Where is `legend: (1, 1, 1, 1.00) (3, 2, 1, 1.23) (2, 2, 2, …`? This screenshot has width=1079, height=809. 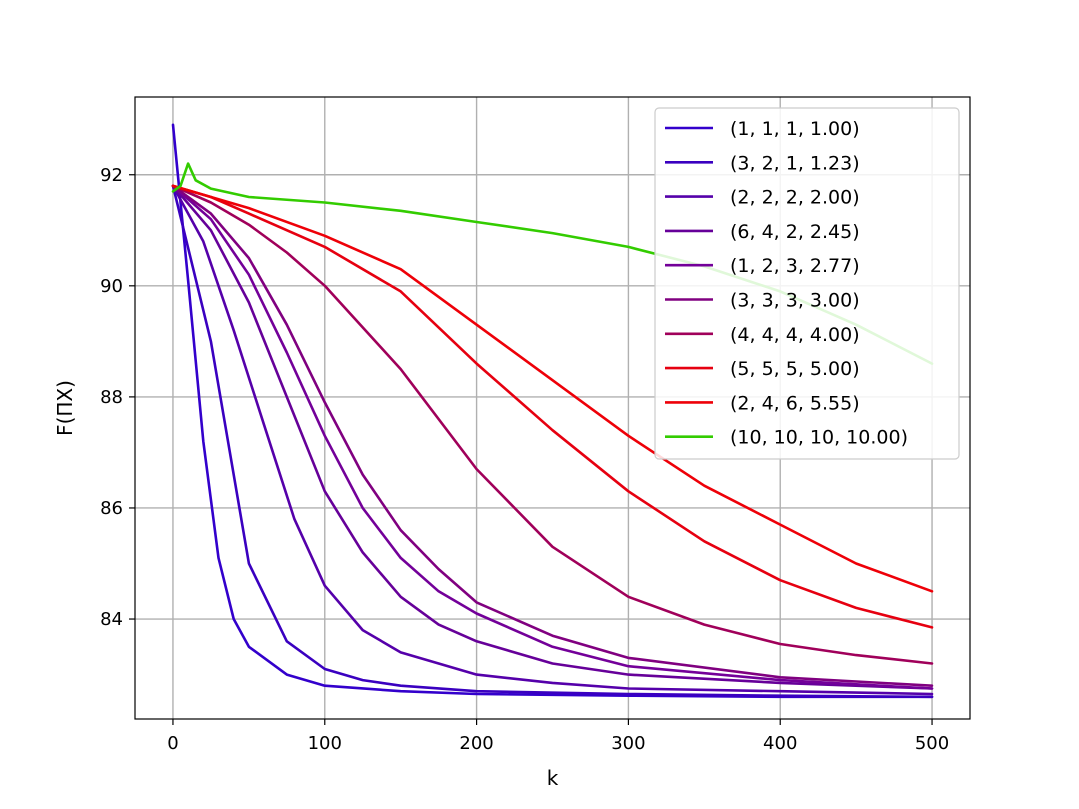 legend: (1, 1, 1, 1.00) (3, 2, 1, 1.23) (2, 2, 2, … is located at coordinates (807, 283).